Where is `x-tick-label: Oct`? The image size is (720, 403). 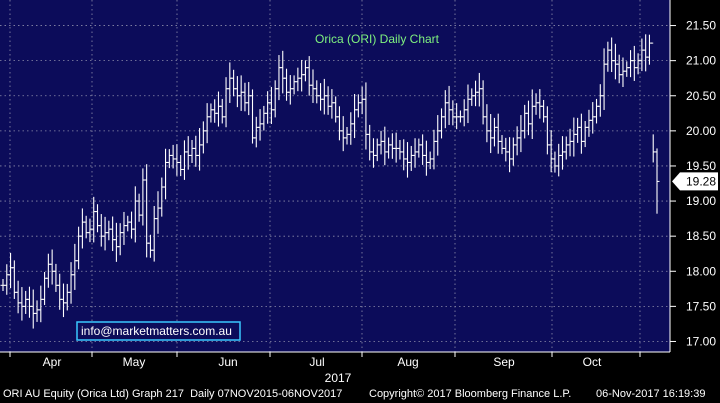 x-tick-label: Oct is located at coordinates (592, 362).